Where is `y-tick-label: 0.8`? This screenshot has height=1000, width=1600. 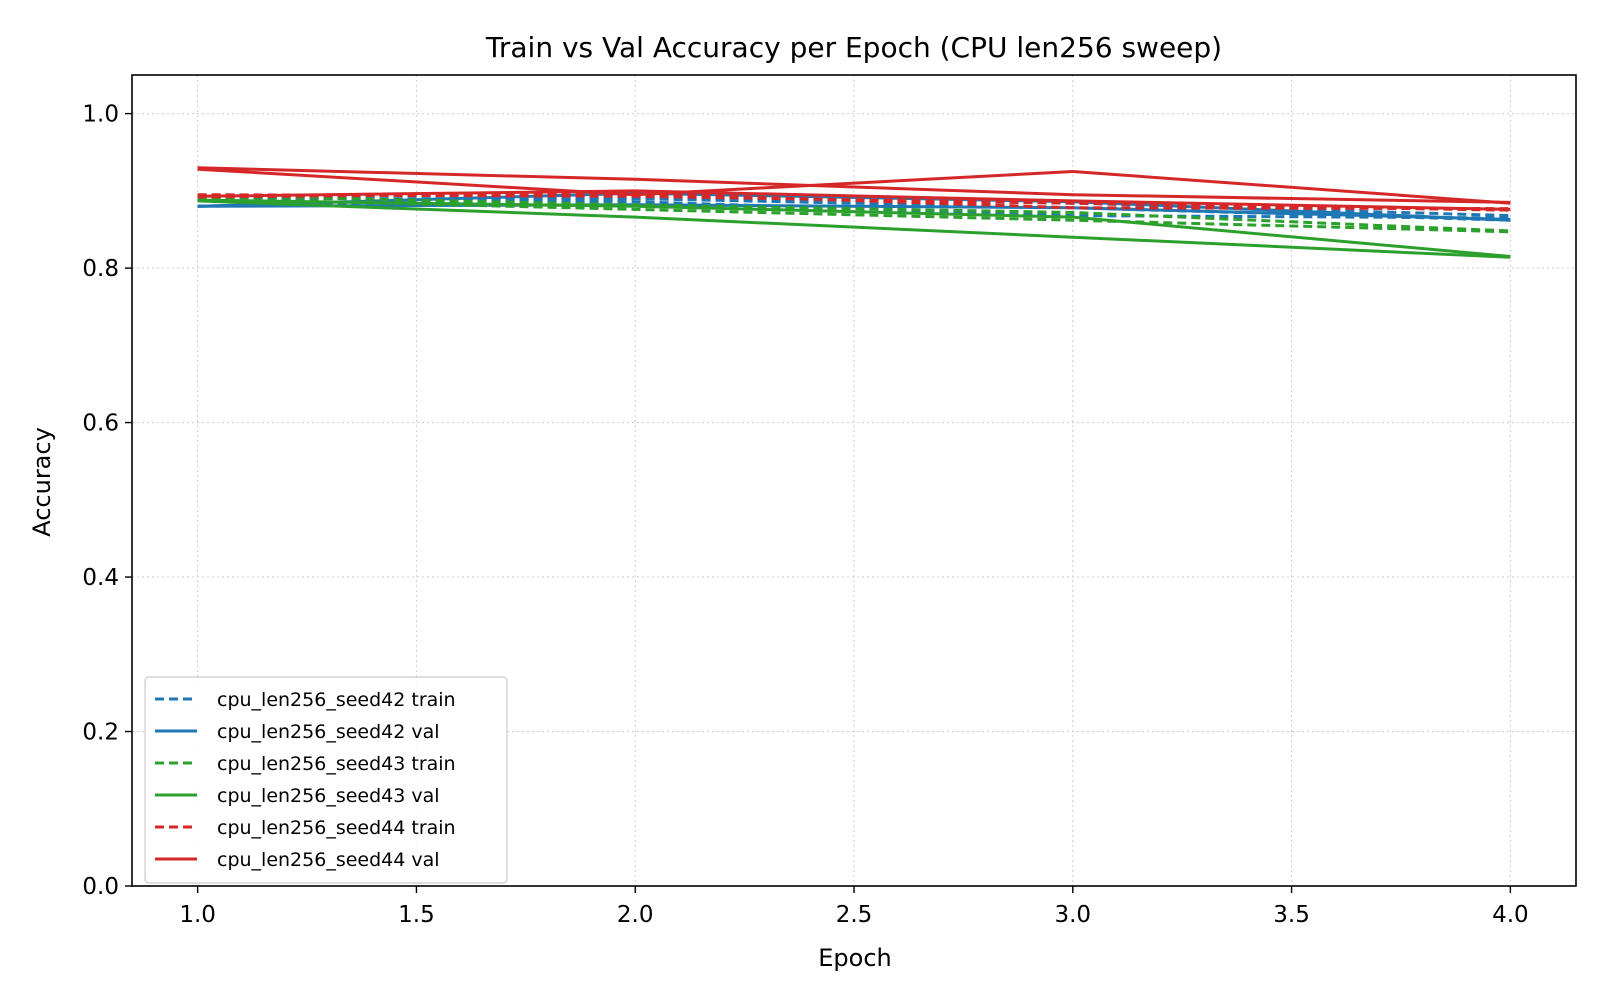 y-tick-label: 0.8 is located at coordinates (100, 269).